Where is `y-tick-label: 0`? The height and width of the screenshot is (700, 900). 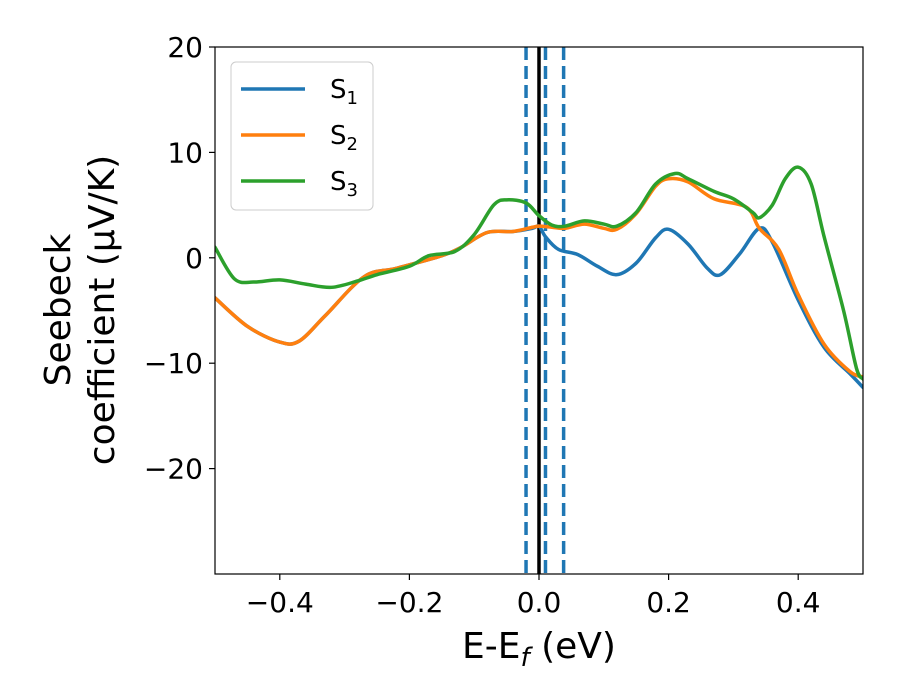
y-tick-label: 0 is located at coordinates (194, 258).